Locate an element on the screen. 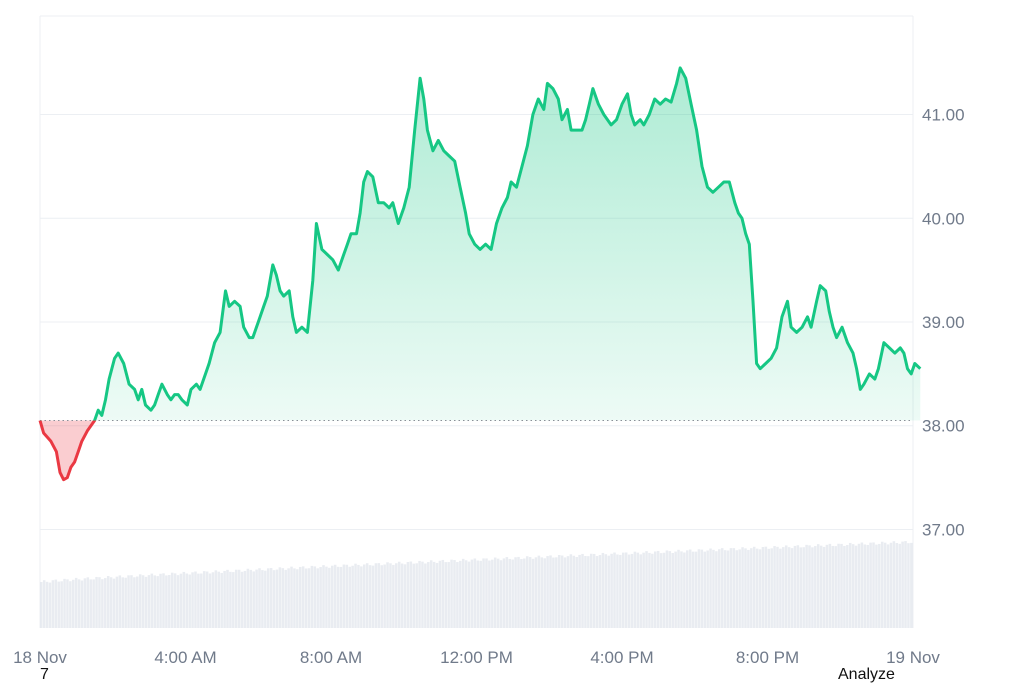 The image size is (1024, 684). x-tick-label: 18 Nov is located at coordinates (40, 657).